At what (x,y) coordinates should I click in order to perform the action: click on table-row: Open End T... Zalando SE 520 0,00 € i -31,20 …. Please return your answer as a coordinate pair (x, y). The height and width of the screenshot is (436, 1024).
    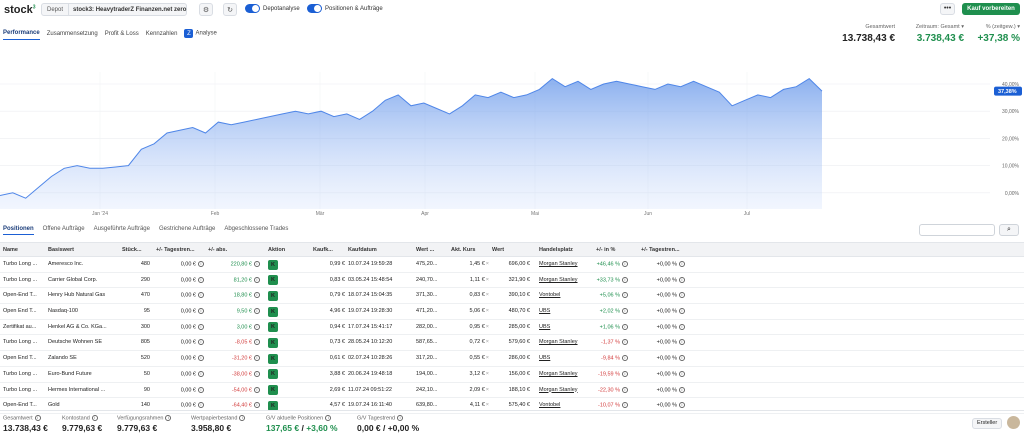
    Looking at the image, I should click on (512, 359).